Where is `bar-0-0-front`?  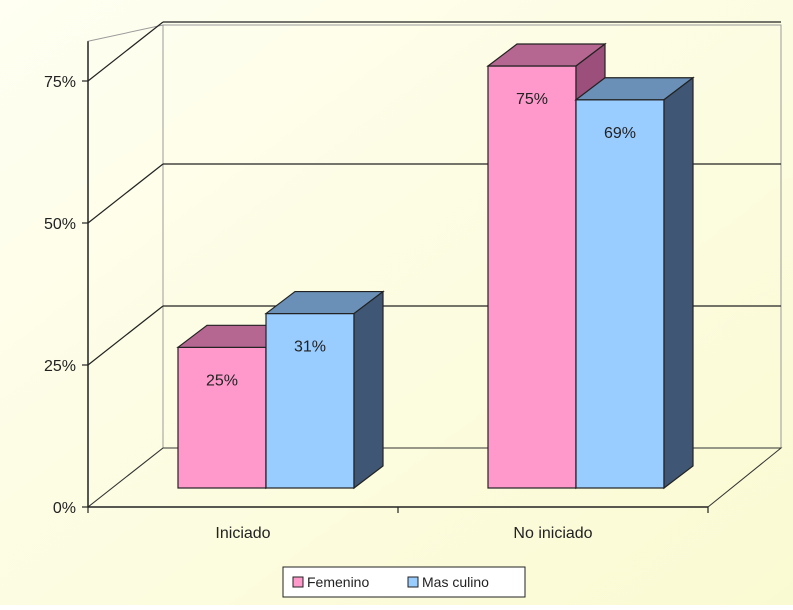 bar-0-0-front is located at coordinates (222, 417).